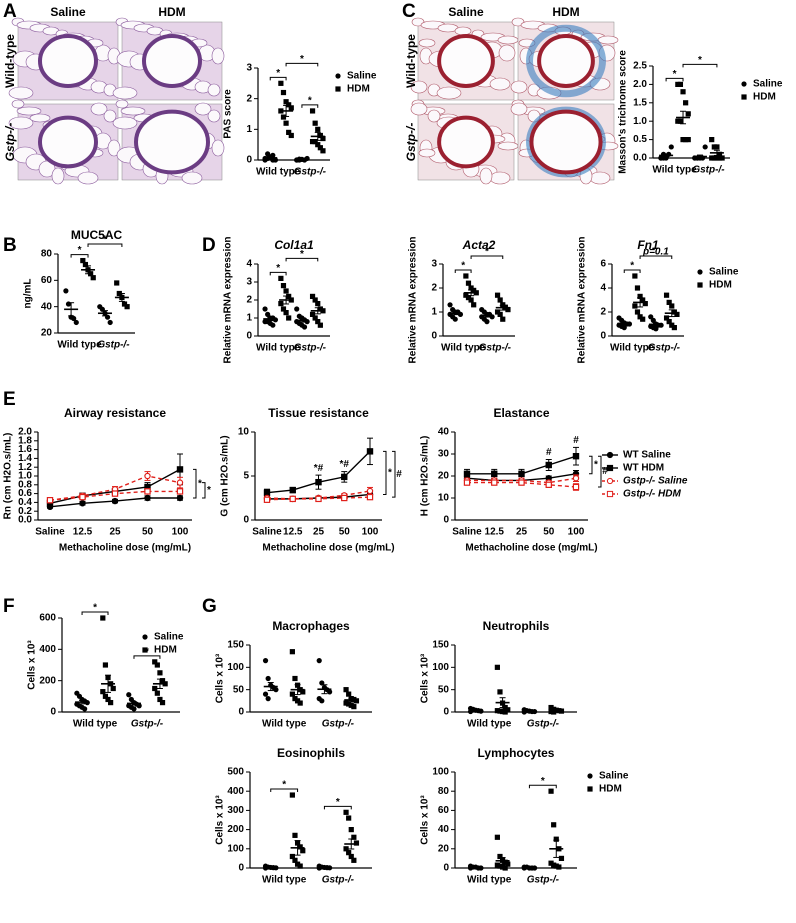  Describe the element at coordinates (241, 712) in the screenshot. I see `y-tick-label: 0` at that location.